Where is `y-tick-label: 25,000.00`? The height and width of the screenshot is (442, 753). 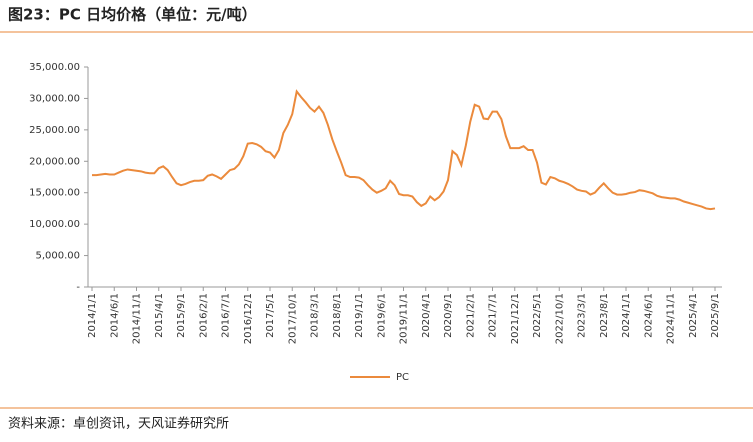
y-tick-label: 25,000.00 is located at coordinates (54, 130).